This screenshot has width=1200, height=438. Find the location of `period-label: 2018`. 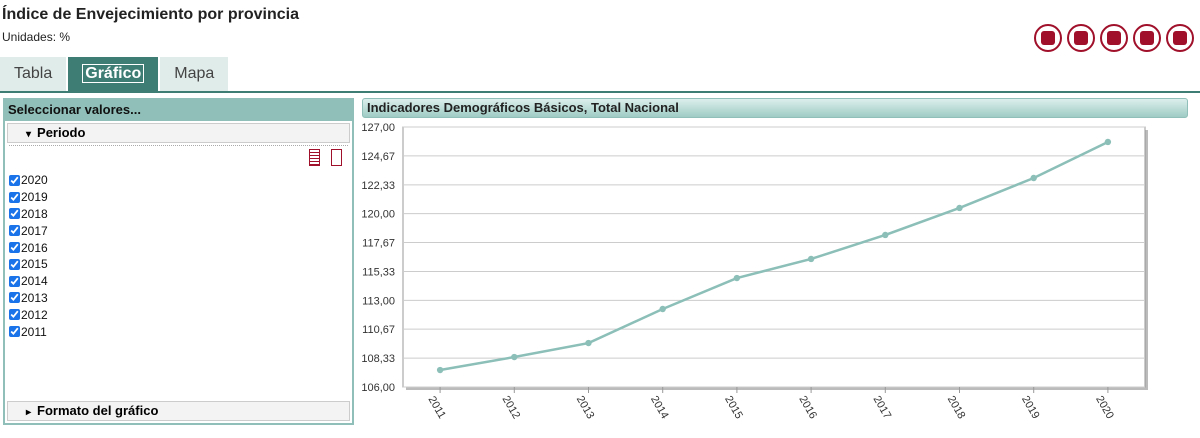

period-label: 2018 is located at coordinates (34, 213).